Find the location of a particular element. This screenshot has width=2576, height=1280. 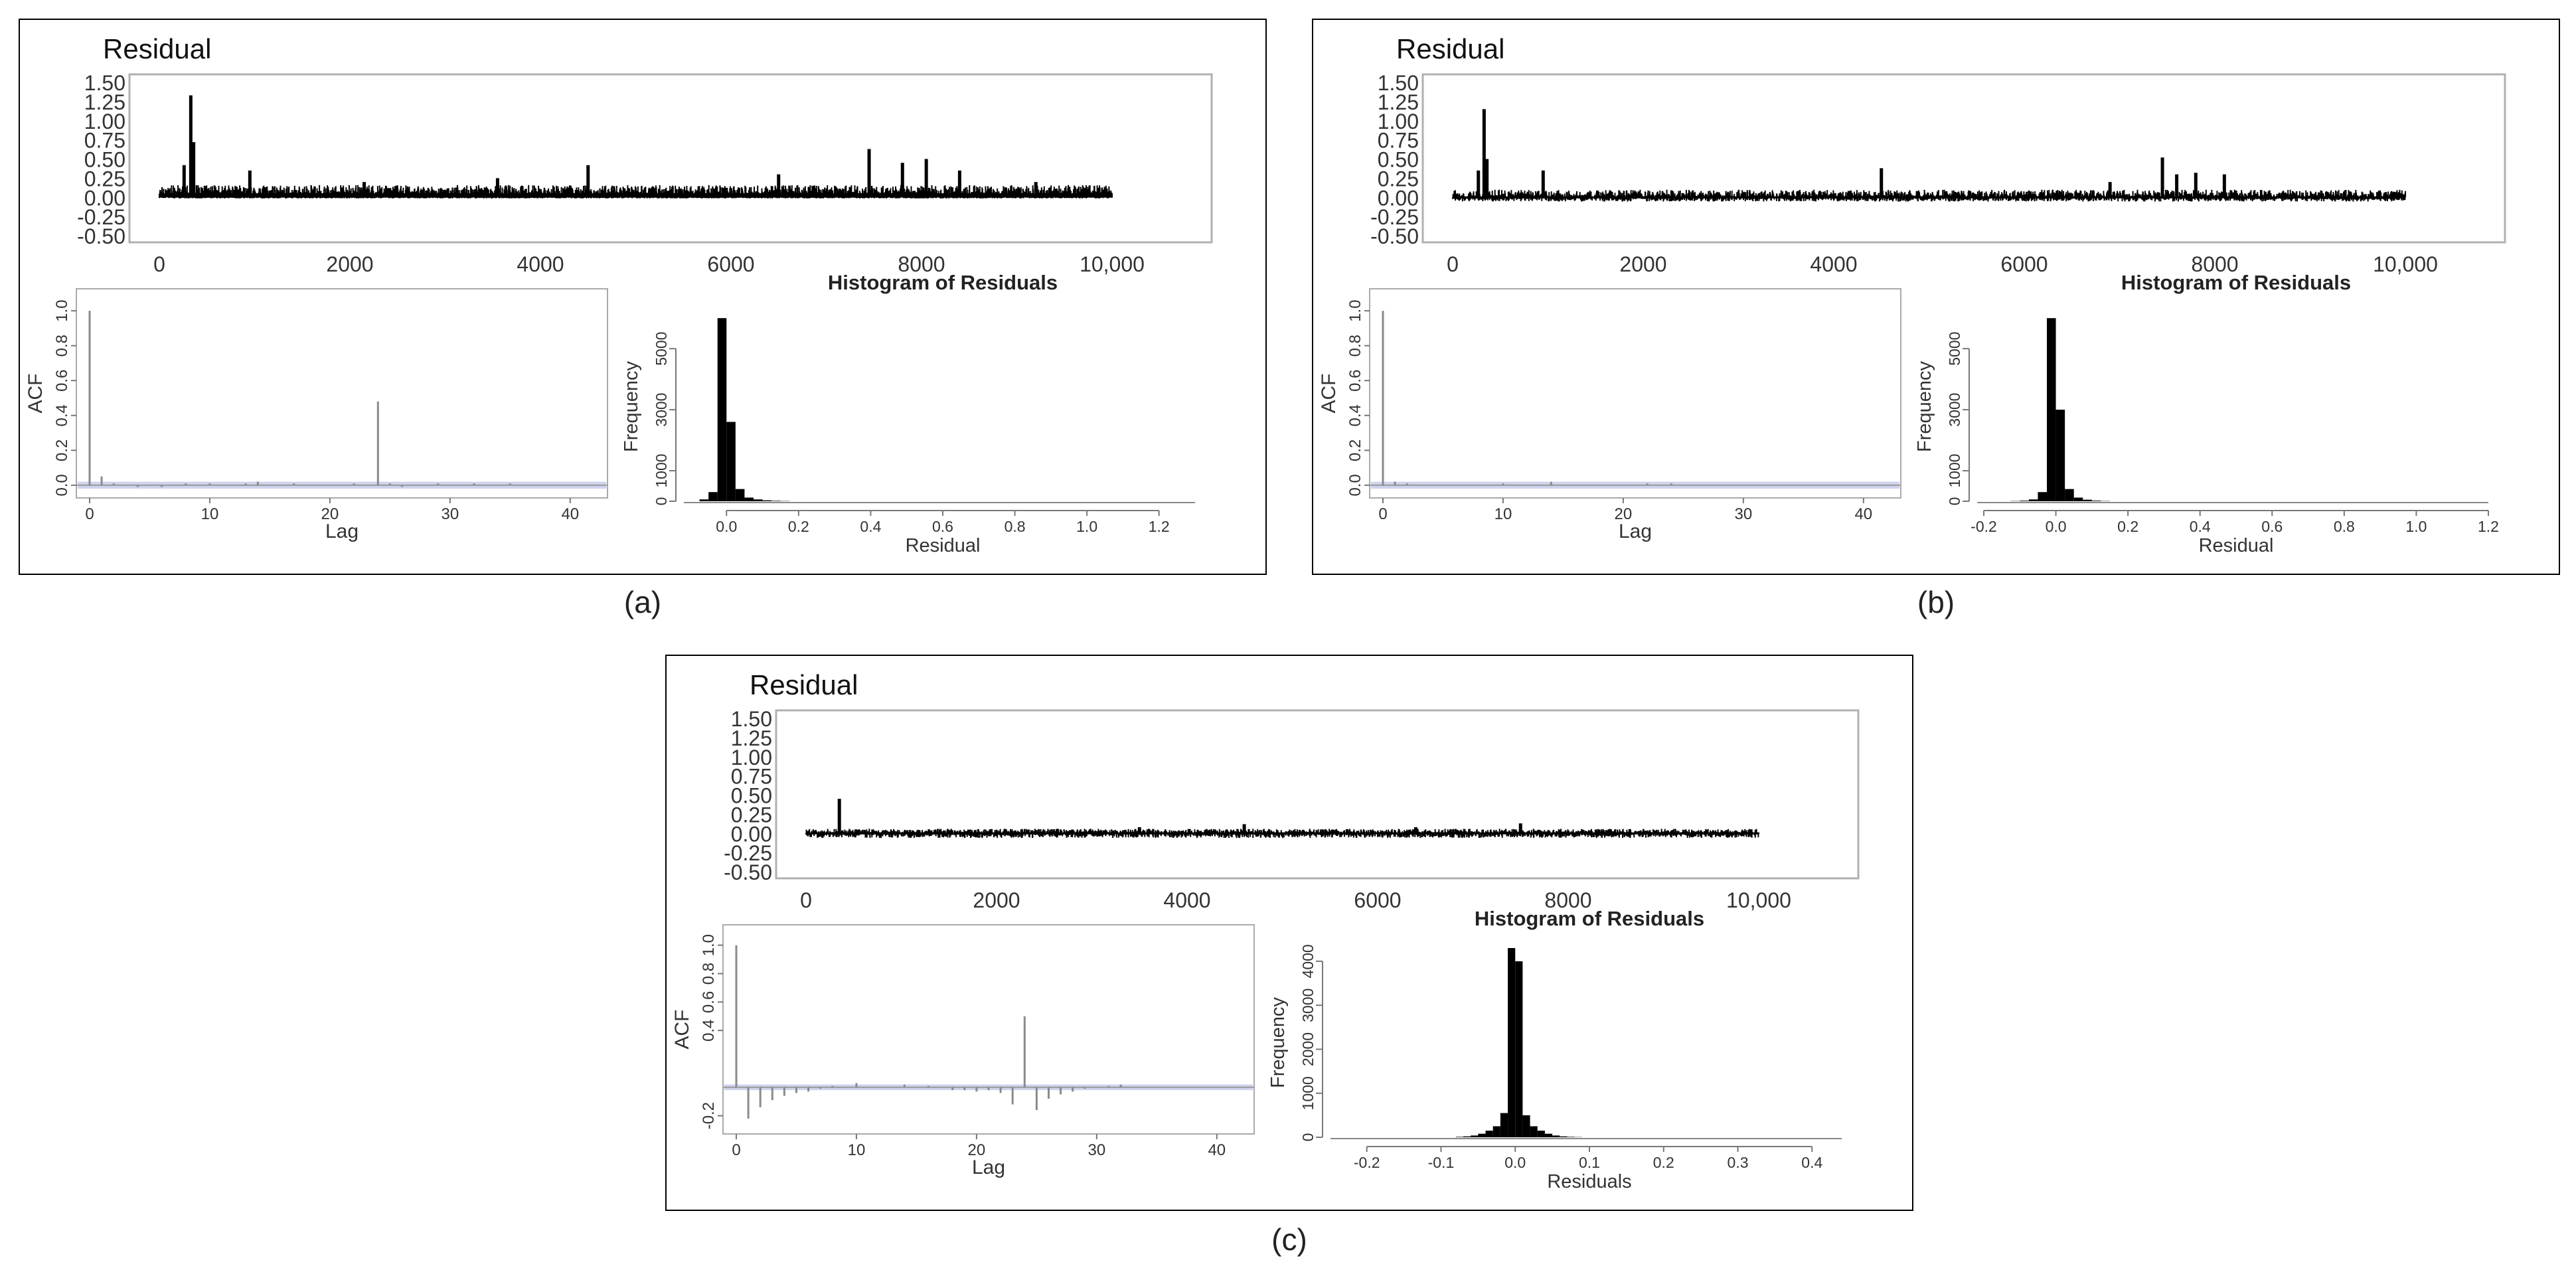

panel-label-b: (b) is located at coordinates (1936, 602).